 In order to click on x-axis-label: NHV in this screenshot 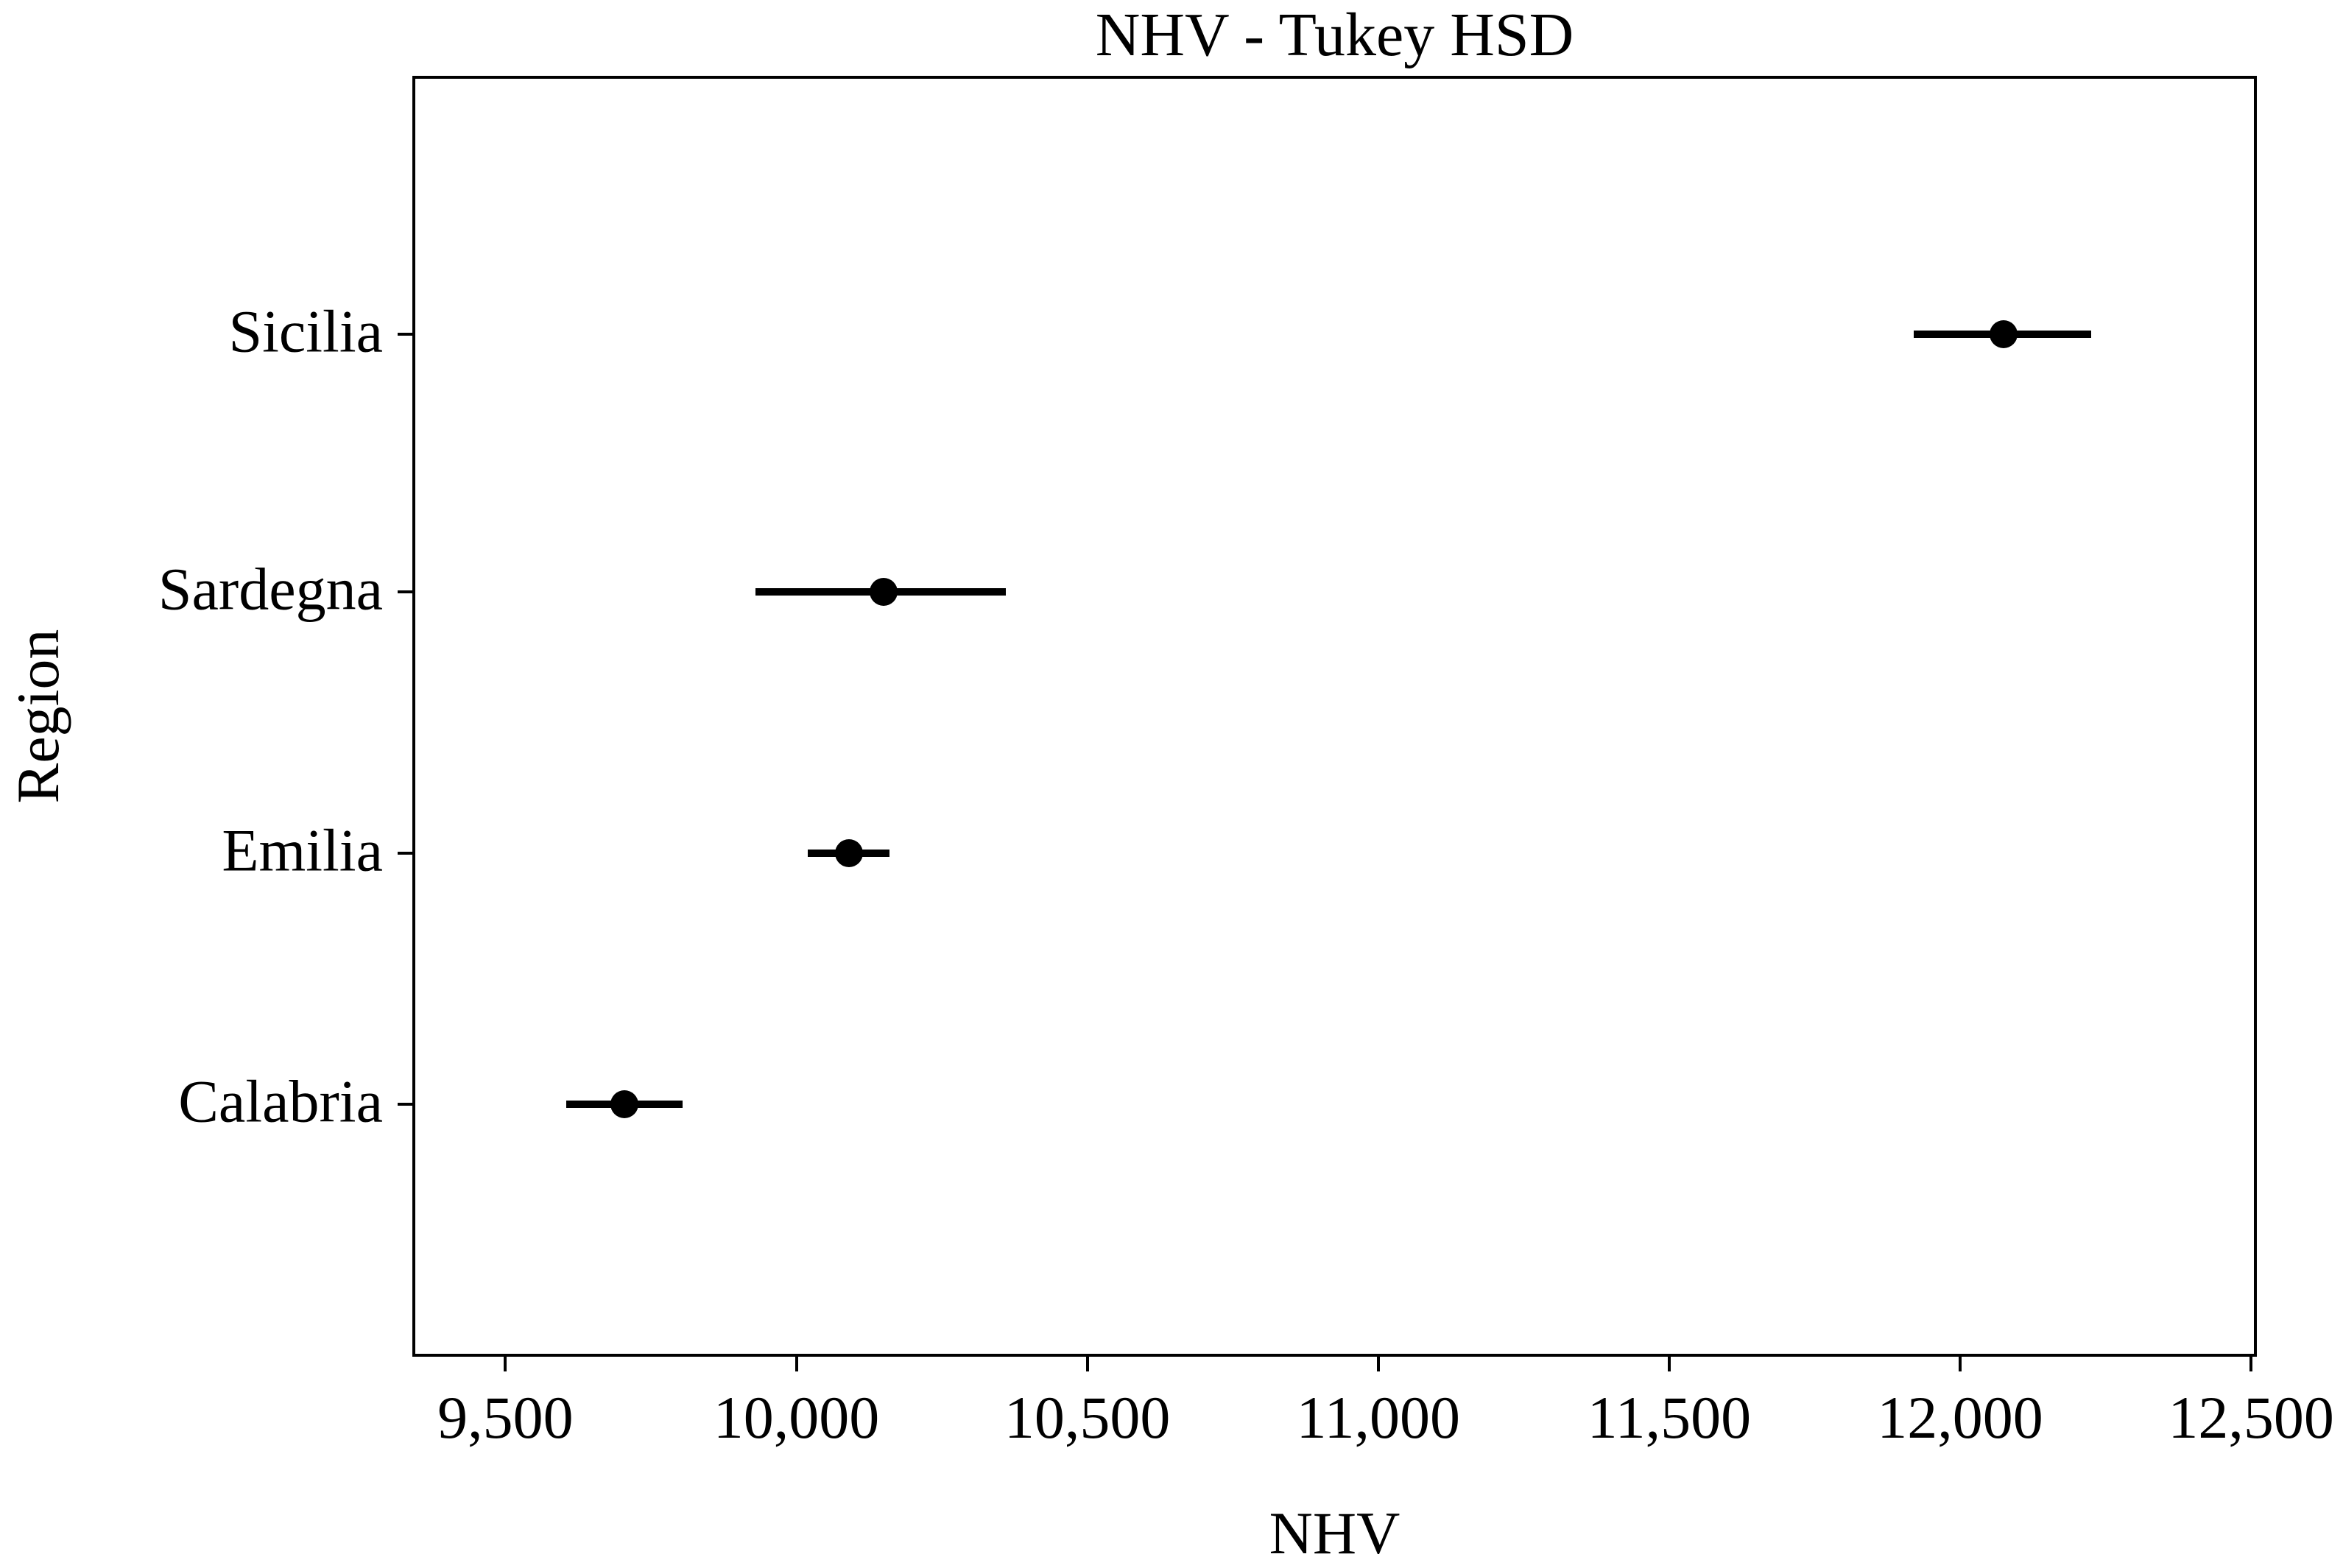, I will do `click(1334, 1533)`.